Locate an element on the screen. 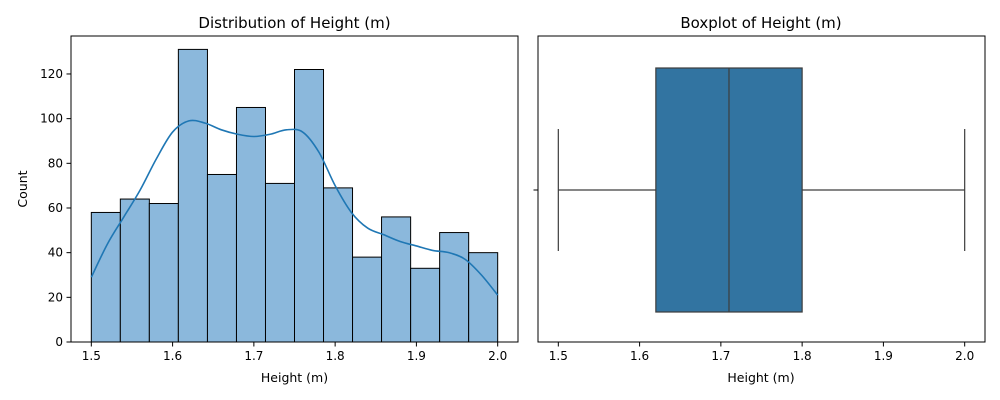  y-tick-label: 0 is located at coordinates (59, 342).